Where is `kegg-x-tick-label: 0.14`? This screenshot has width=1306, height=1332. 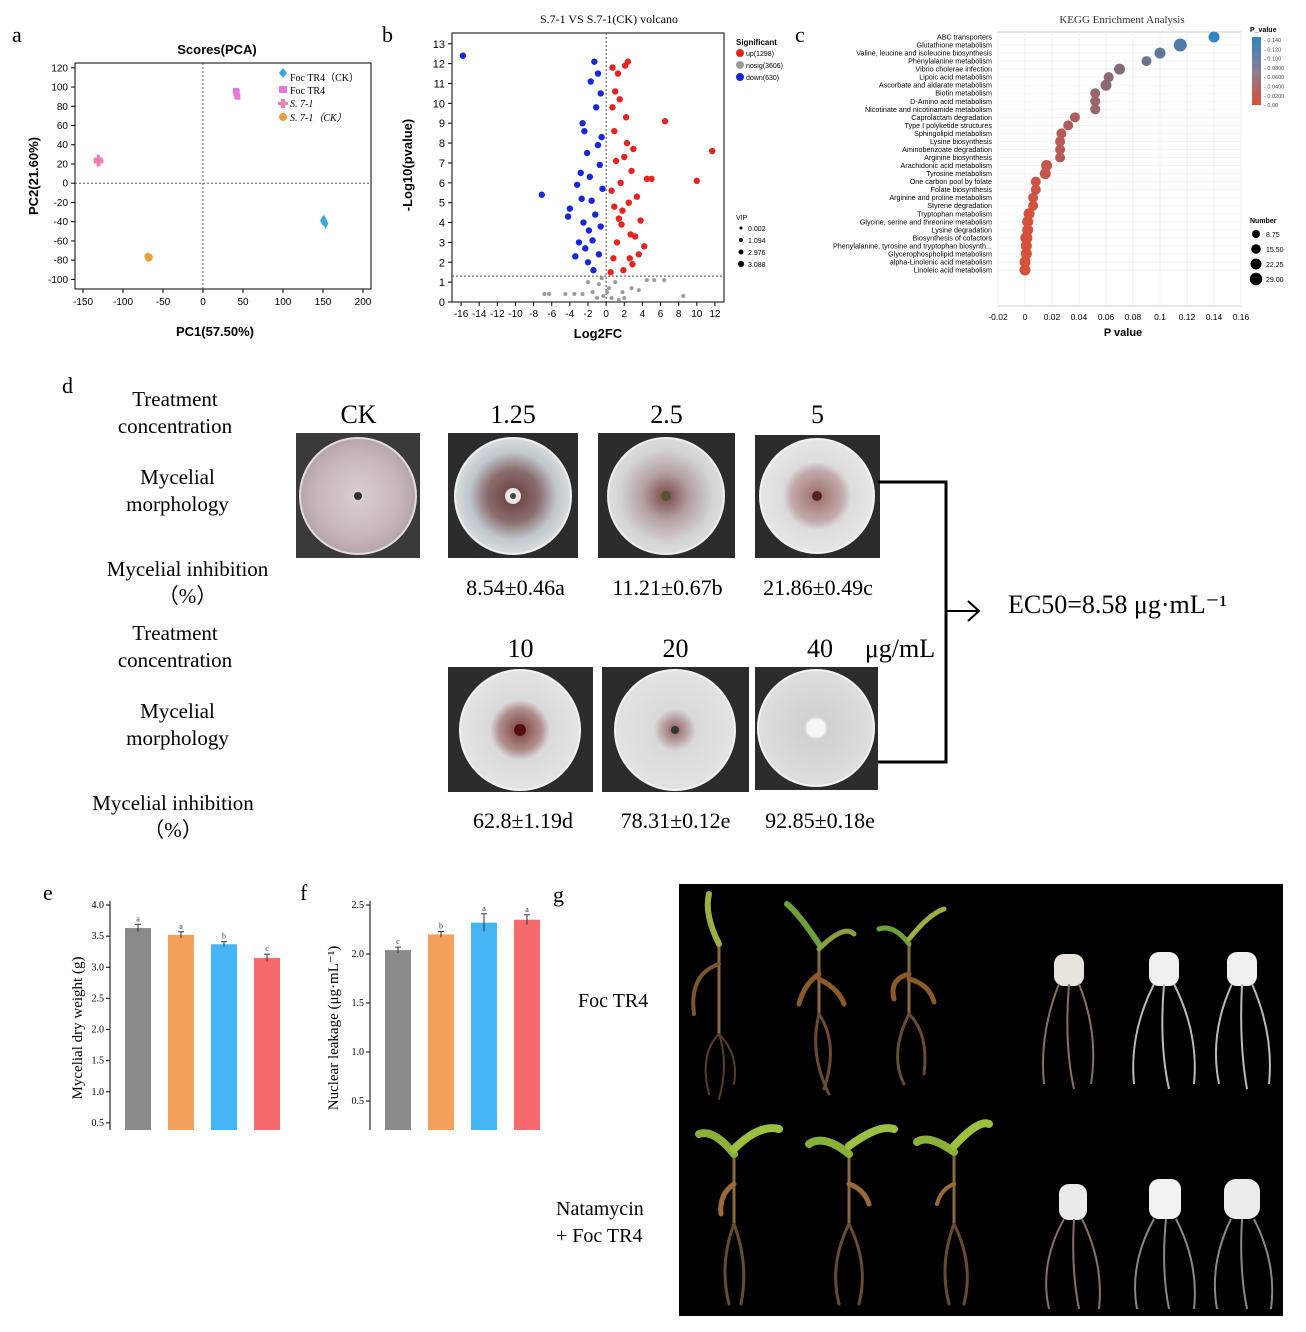
kegg-x-tick-label: 0.14 is located at coordinates (1214, 317).